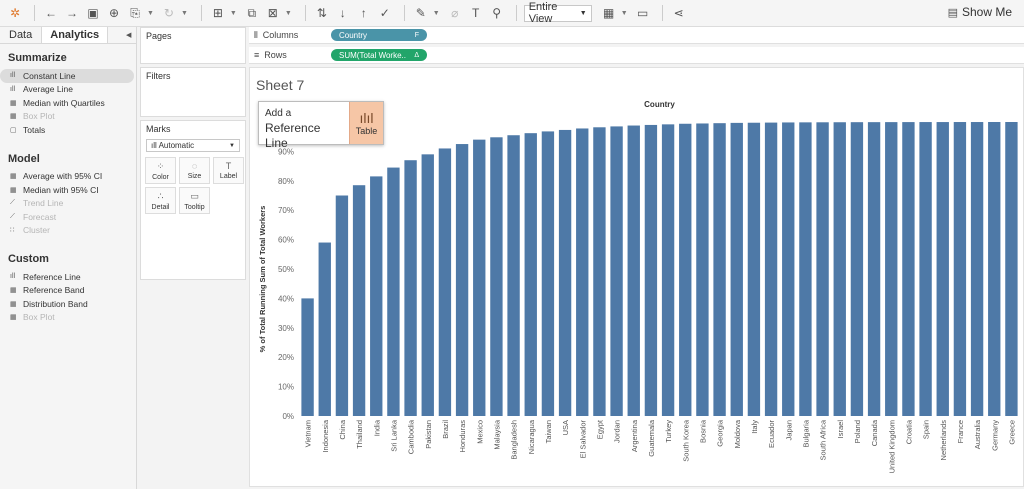  Describe the element at coordinates (135, 12) in the screenshot. I see `pause-icon: ⎘` at that location.